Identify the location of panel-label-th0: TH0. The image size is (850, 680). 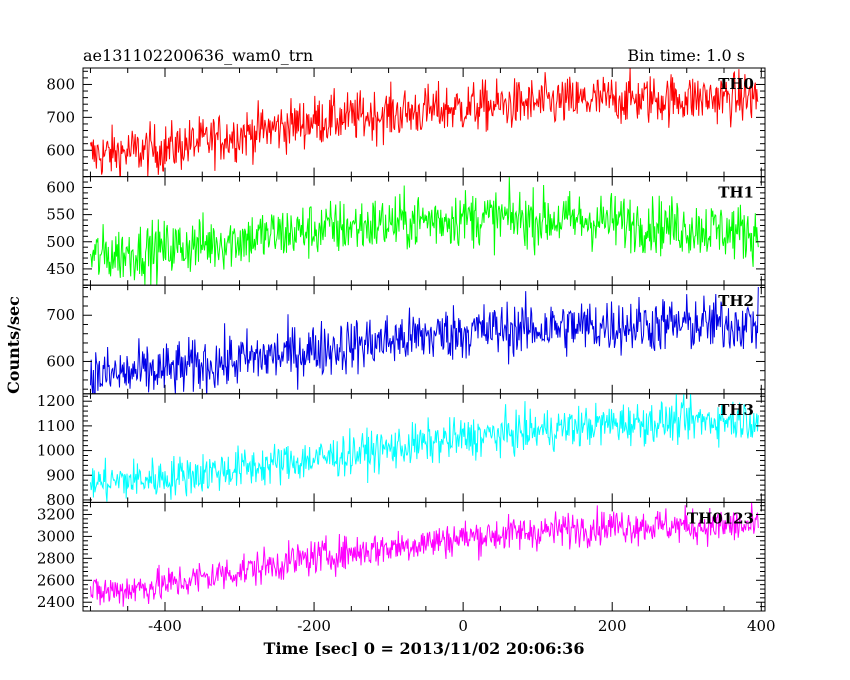
(736, 84).